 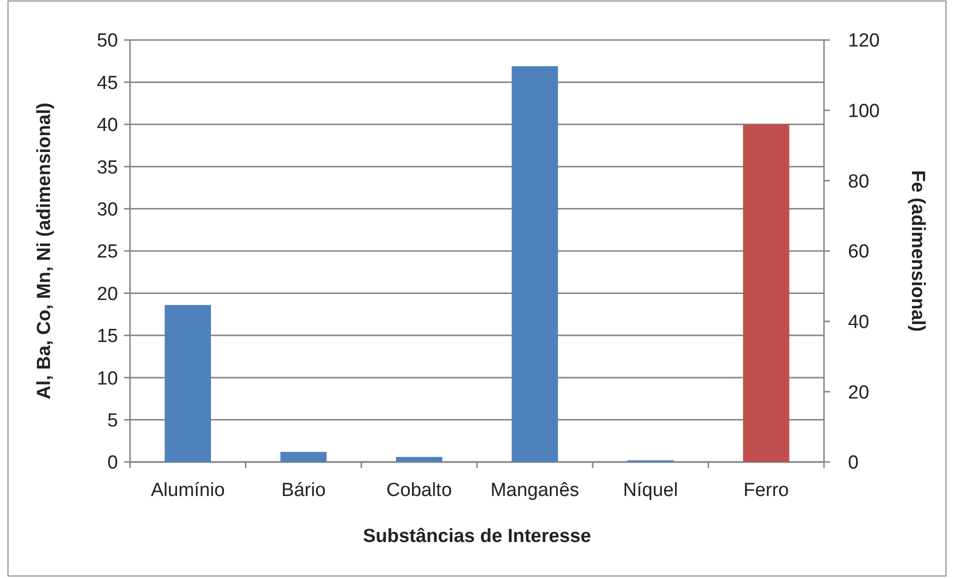 What do you see at coordinates (853, 463) in the screenshot?
I see `y2-tick-label: 0` at bounding box center [853, 463].